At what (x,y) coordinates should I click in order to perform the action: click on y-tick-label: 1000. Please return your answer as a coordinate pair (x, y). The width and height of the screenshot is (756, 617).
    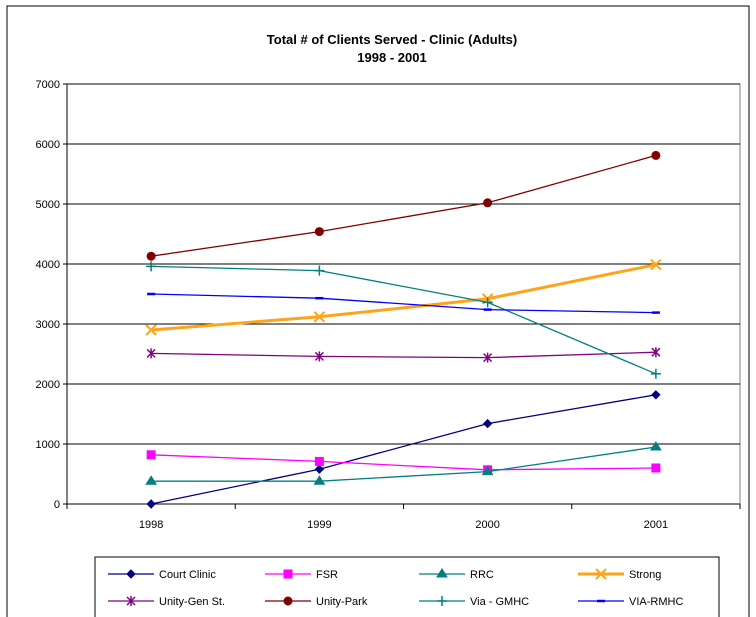
    Looking at the image, I should click on (48, 445).